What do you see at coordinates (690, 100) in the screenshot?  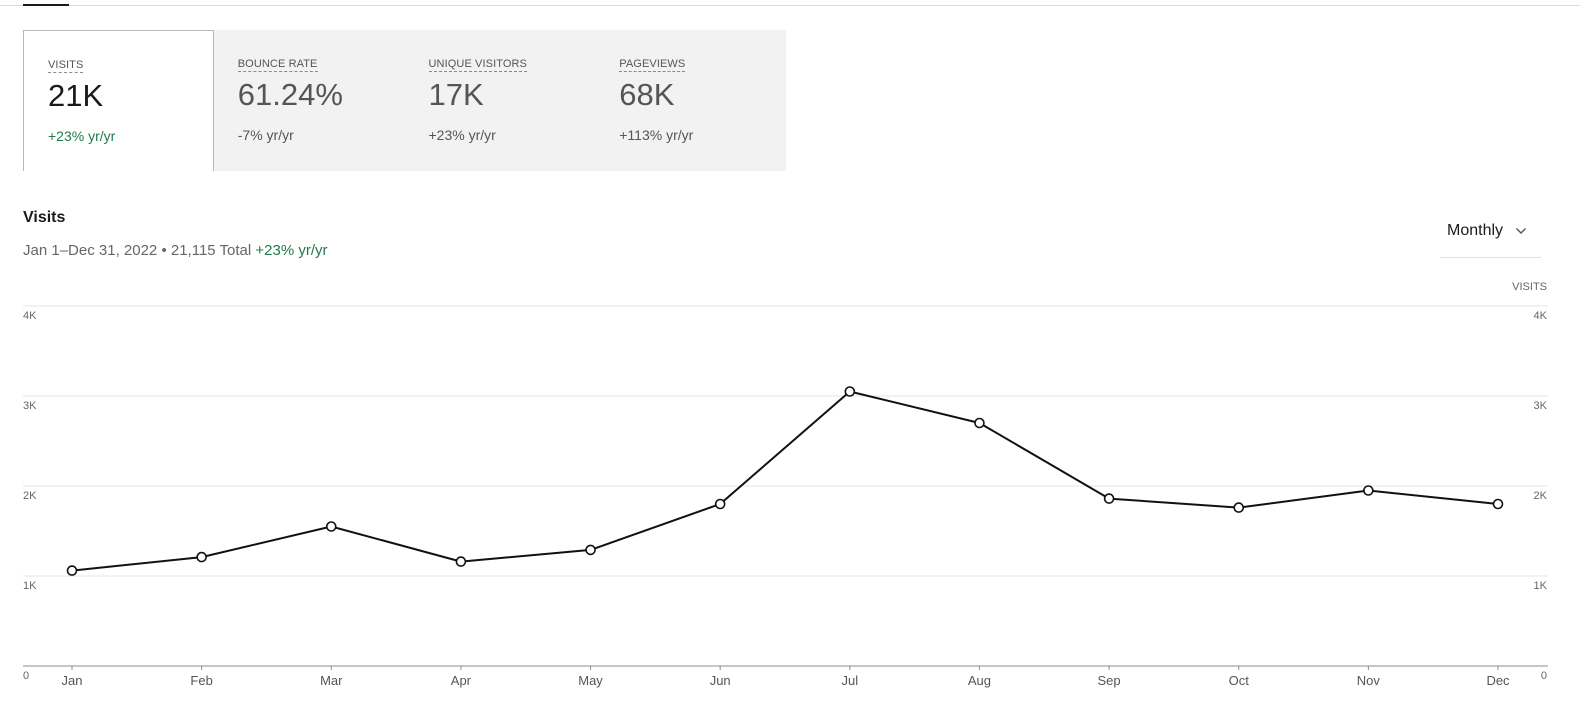 I see `metric-pageviews: PAGEVIEWS 68K +113% yr/yr` at bounding box center [690, 100].